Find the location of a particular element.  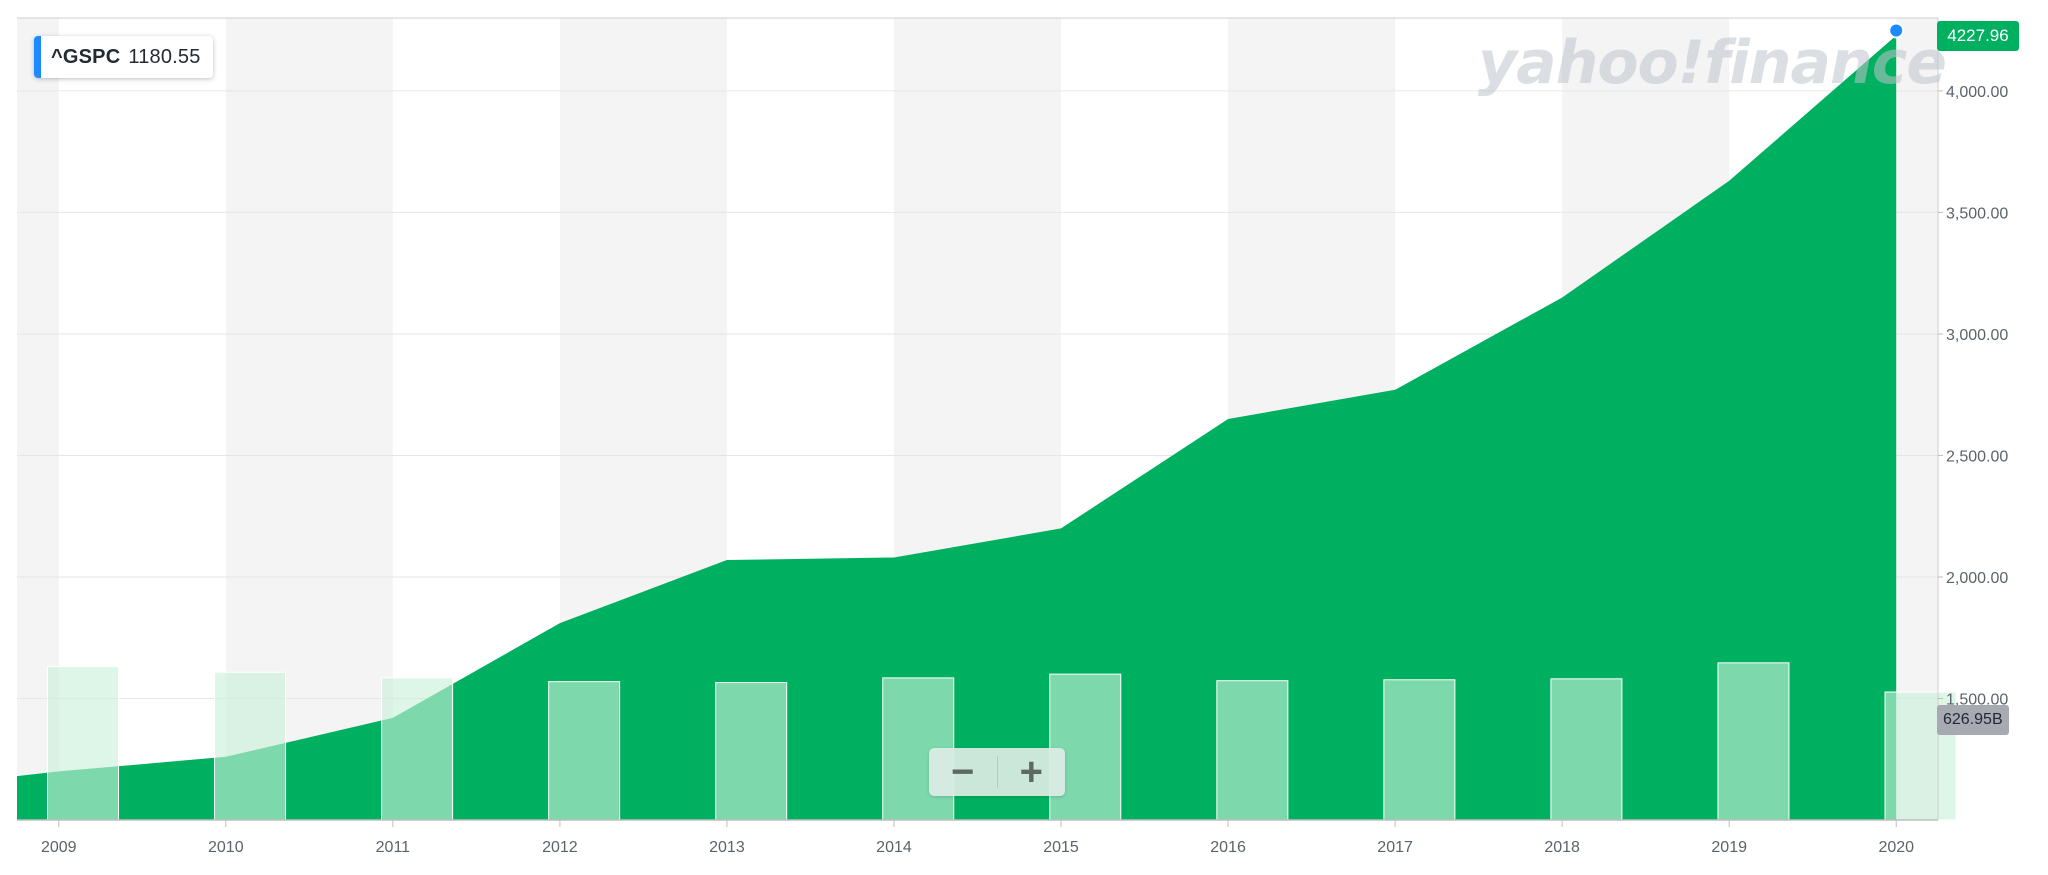

year-band is located at coordinates (1917, 419).